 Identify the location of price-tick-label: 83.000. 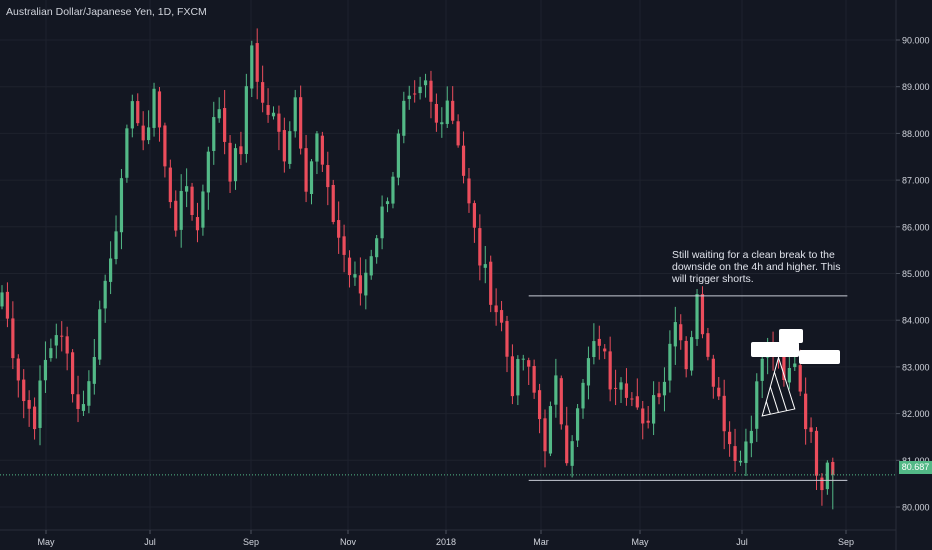
(916, 367).